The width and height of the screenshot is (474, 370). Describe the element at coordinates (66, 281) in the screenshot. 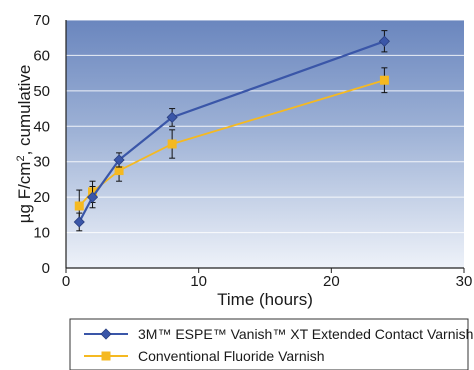

I see `x-tick-label-0: 0` at that location.